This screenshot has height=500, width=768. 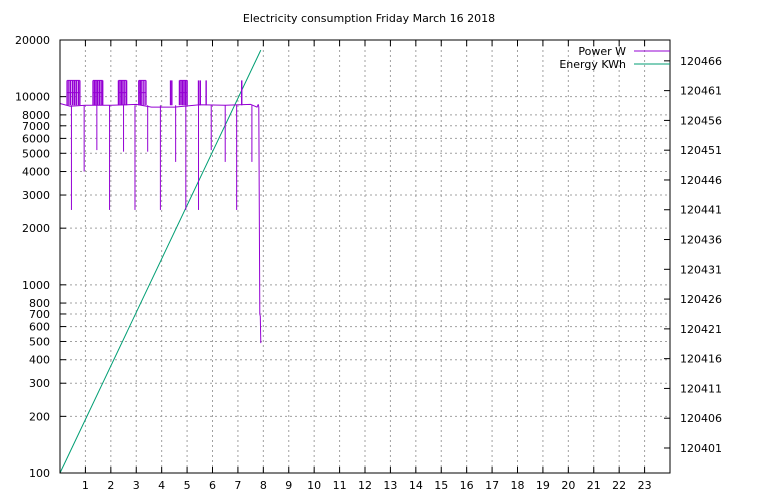 I want to click on y-left-tick-label: 4000, so click(x=36, y=172).